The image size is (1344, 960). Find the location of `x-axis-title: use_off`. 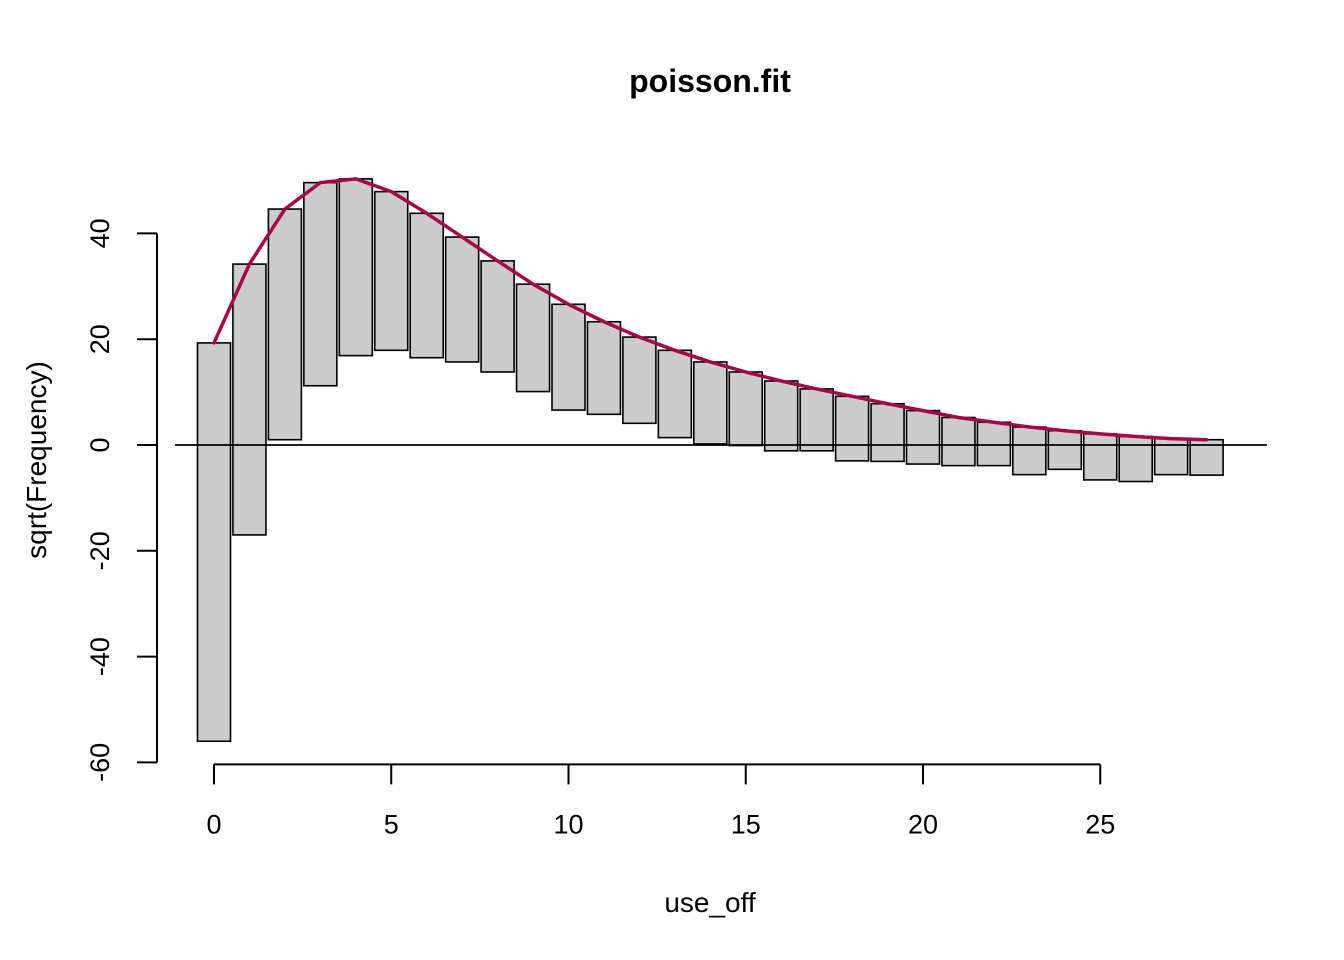

x-axis-title: use_off is located at coordinates (710, 902).